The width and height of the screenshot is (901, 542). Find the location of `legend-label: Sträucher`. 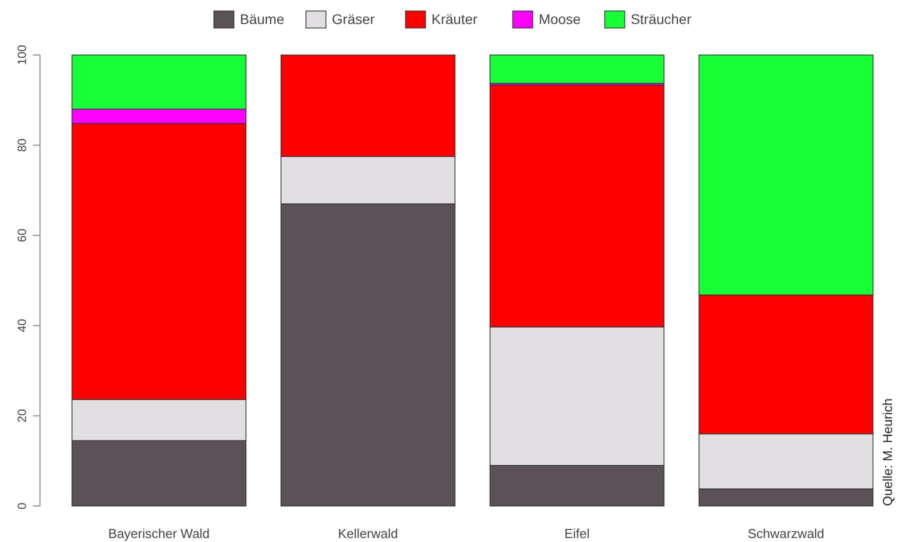

legend-label: Sträucher is located at coordinates (661, 19).